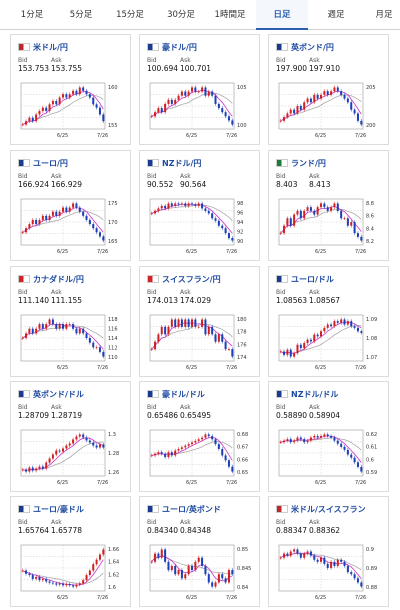 The height and width of the screenshot is (610, 400). I want to click on bid-value: 90.552, so click(160, 184).